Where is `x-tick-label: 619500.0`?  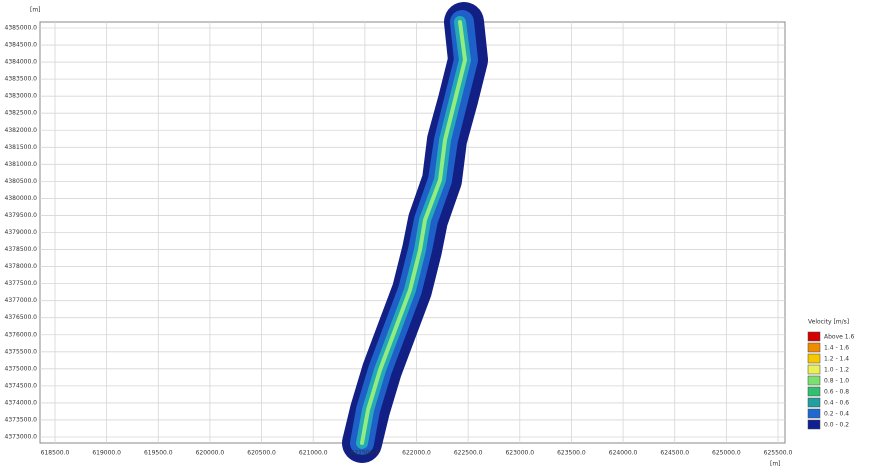 x-tick-label: 619500.0 is located at coordinates (158, 453).